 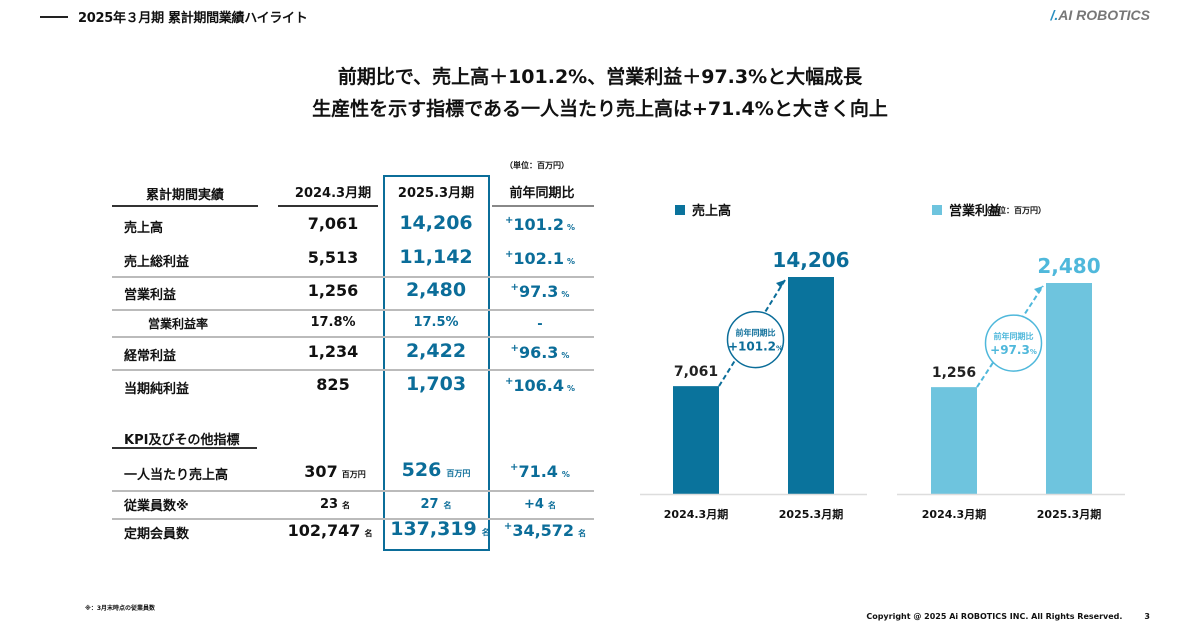 What do you see at coordinates (176, 475) in the screenshot?
I see `kpi-label: 一人当たり売上高` at bounding box center [176, 475].